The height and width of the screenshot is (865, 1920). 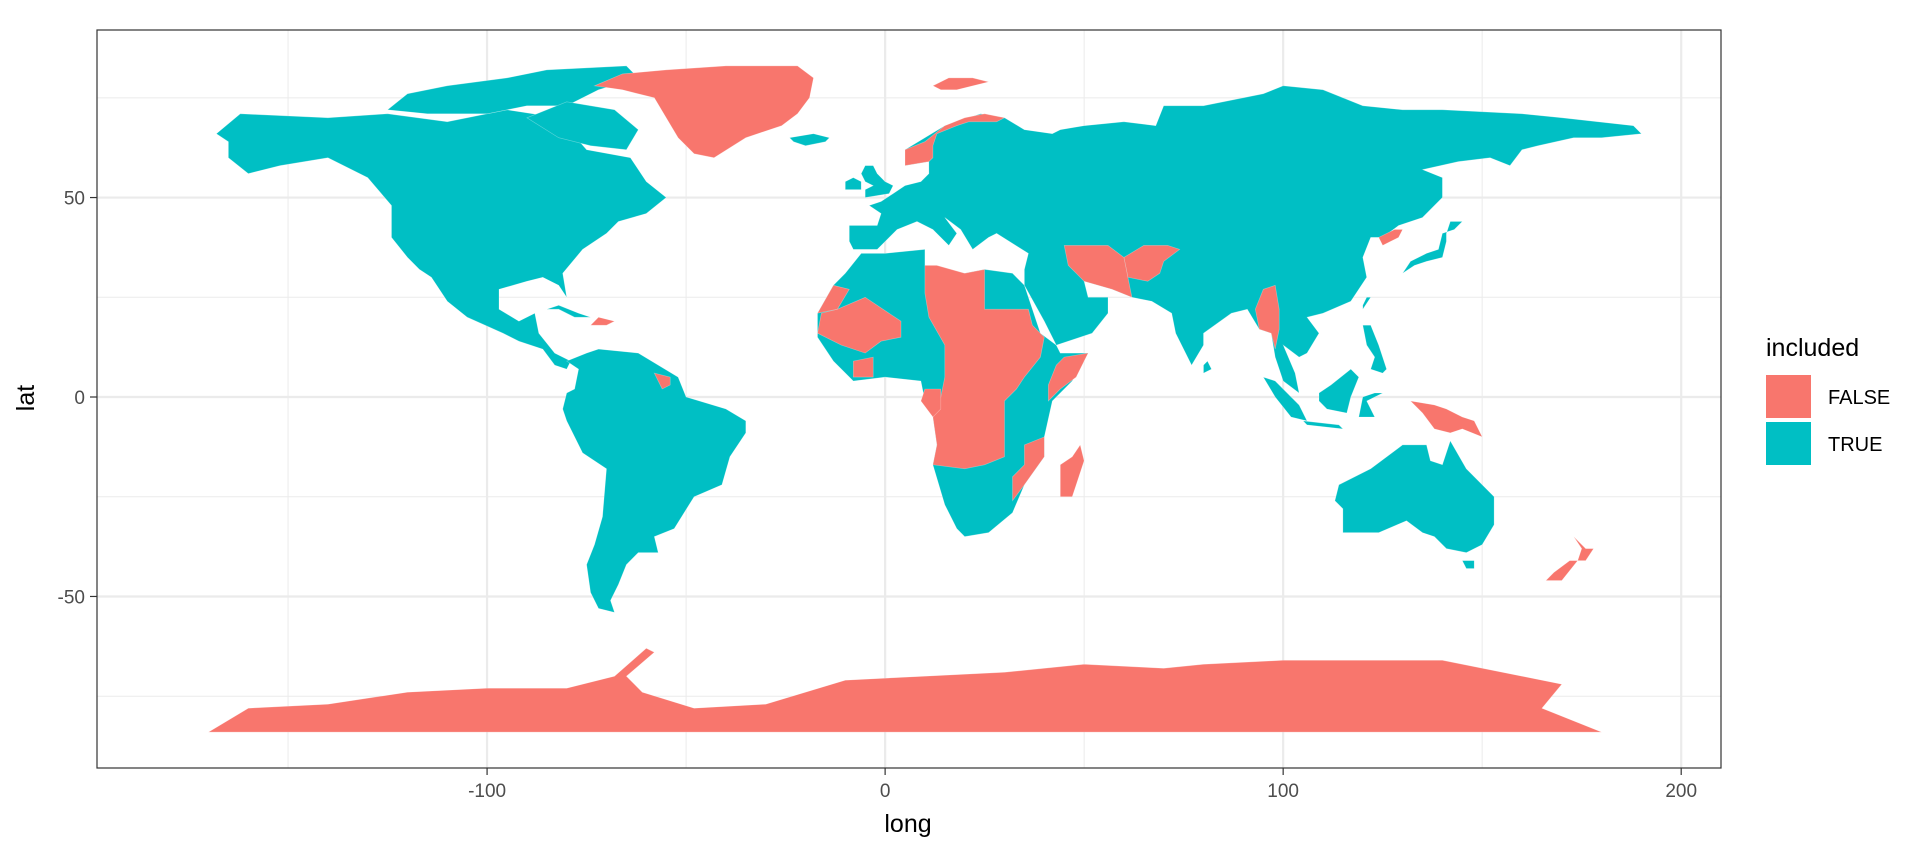 I want to click on legend-label-true: TRUE, so click(x=1855, y=445).